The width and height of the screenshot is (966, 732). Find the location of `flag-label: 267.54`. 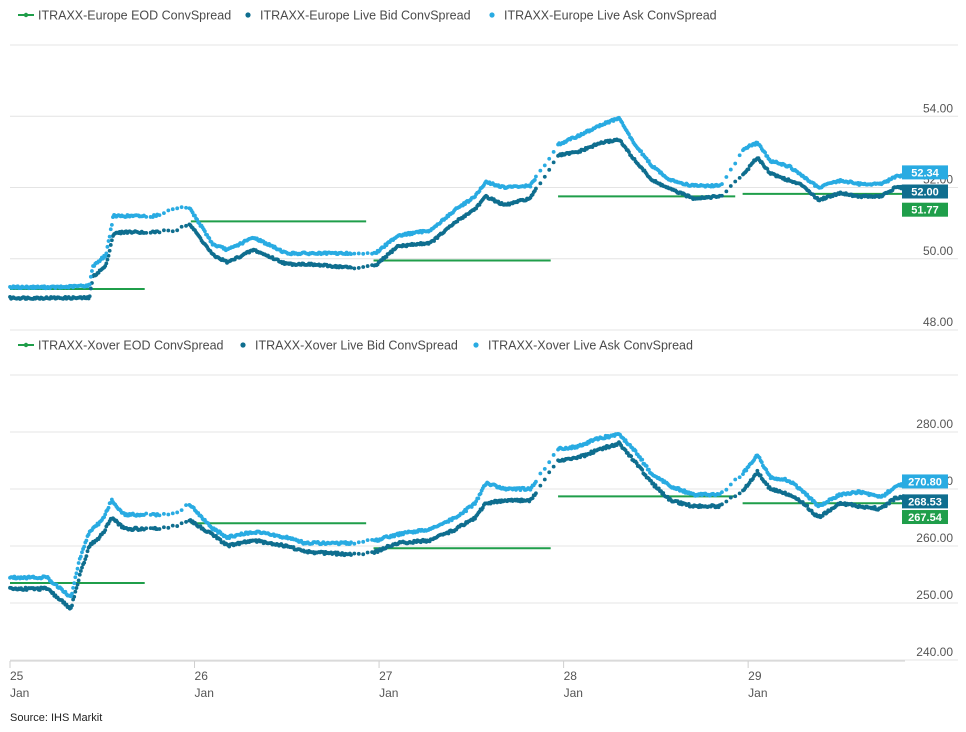

flag-label: 267.54 is located at coordinates (925, 518).